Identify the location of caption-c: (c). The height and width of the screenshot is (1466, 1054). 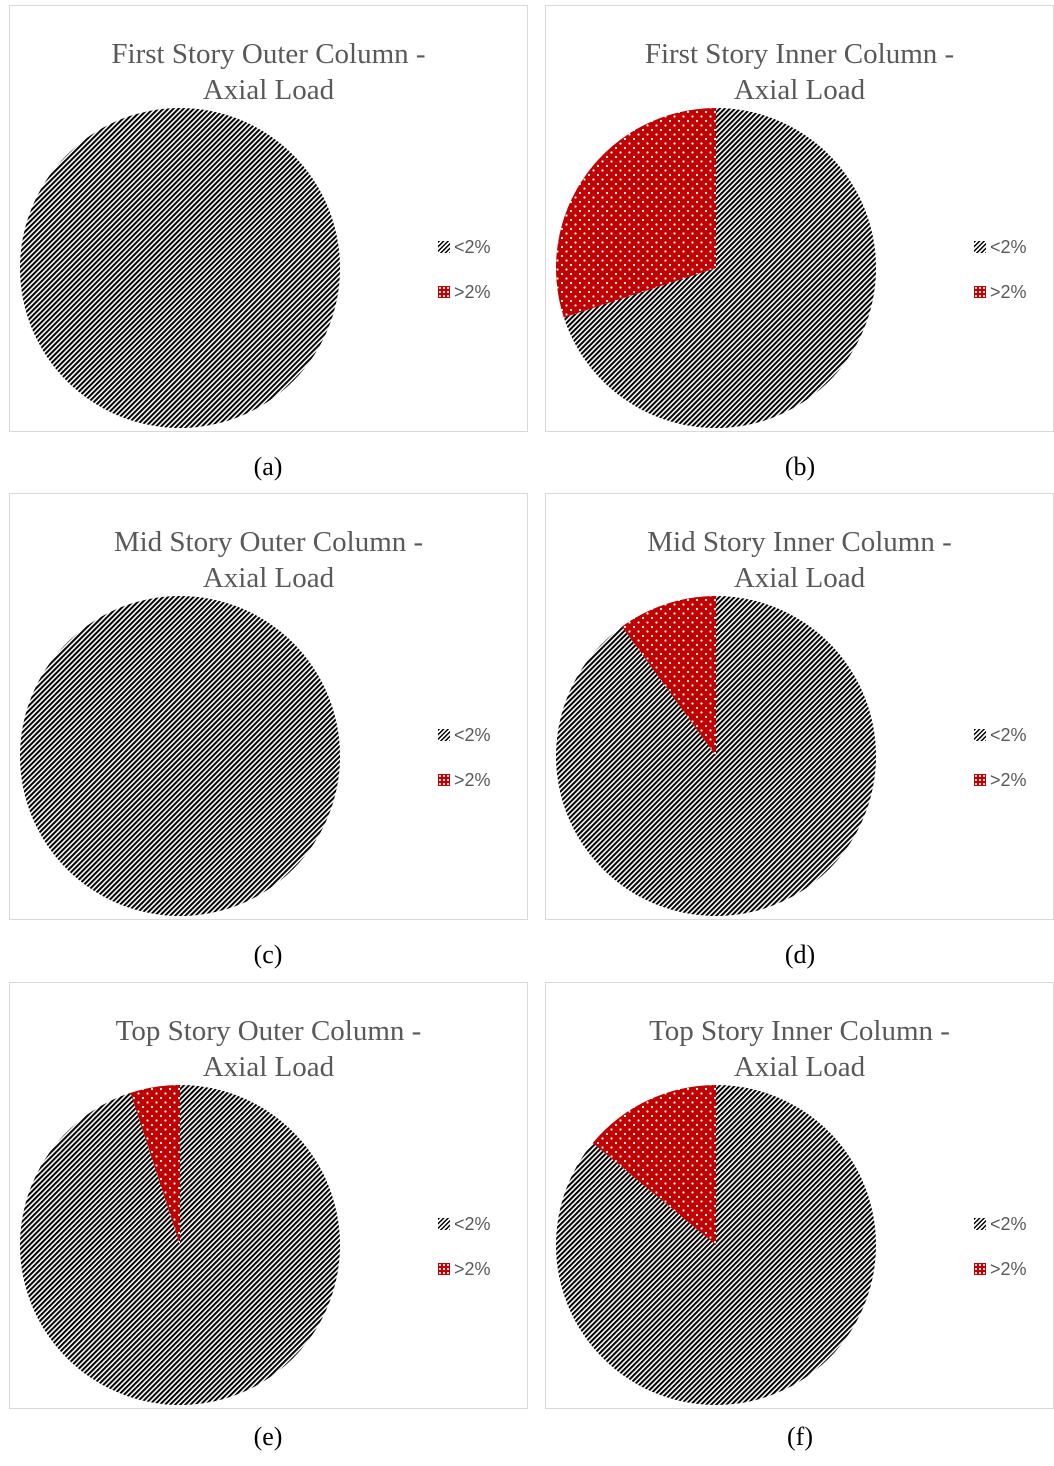
(268, 954).